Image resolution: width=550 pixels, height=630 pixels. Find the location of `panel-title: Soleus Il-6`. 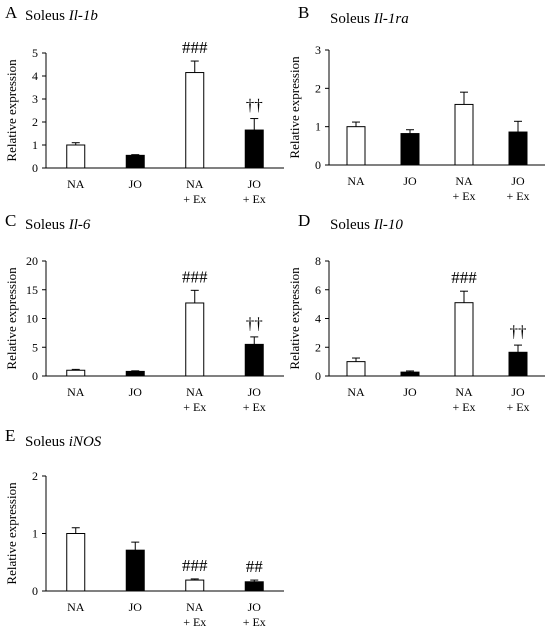

panel-title: Soleus Il-6 is located at coordinates (58, 225).